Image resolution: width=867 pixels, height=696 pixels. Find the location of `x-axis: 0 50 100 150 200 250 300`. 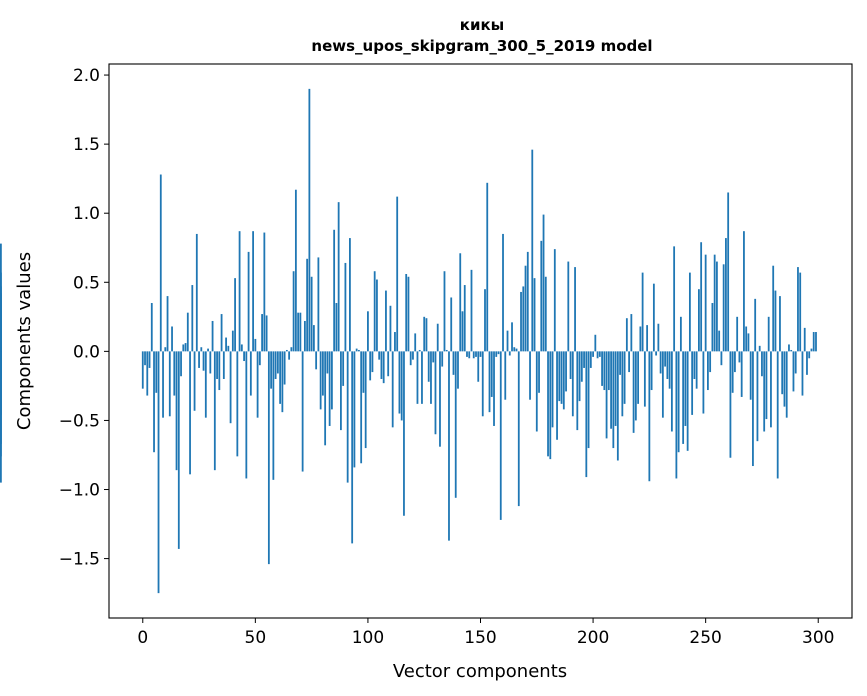

x-axis: 0 50 100 150 200 250 300 is located at coordinates (485, 633).